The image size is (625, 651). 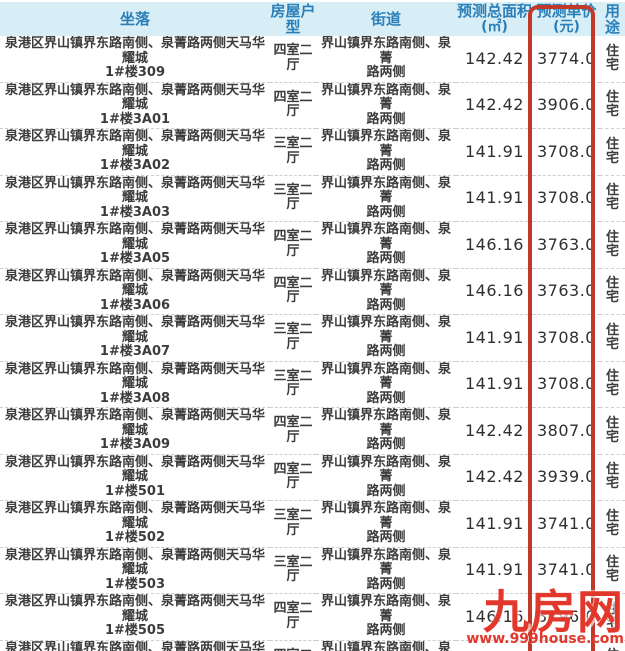 I want to click on location-cell: 泉港区界山镇界东路南侧、泉菁路两侧天马华耀城 1#楼309, so click(x=135, y=59).